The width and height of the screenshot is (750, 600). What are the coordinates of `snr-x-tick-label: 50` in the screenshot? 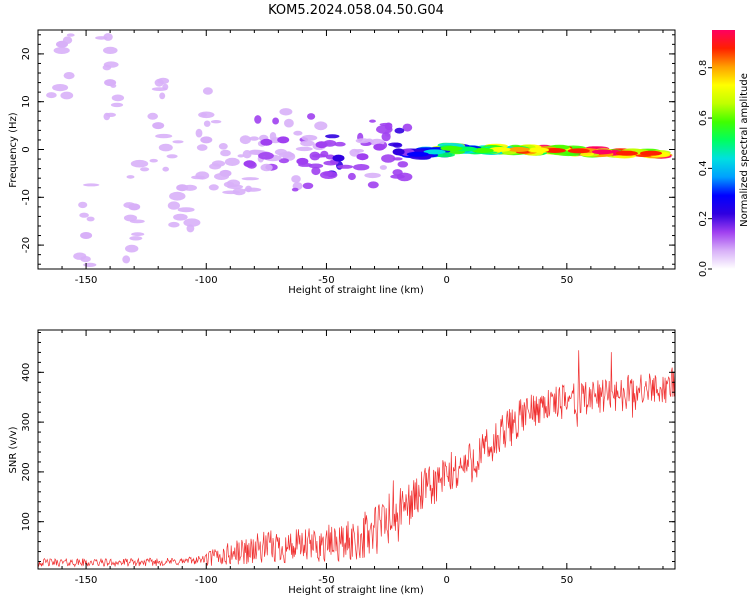 It's located at (566, 580).